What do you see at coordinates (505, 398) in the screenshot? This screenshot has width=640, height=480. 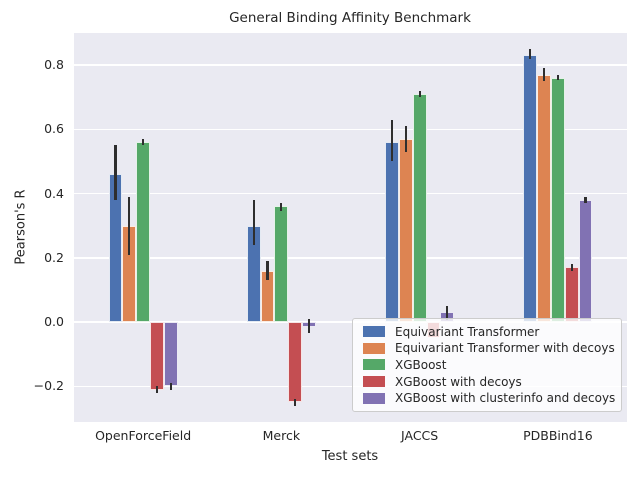 I see `legend-label: XGBoost with clusterinfo and decoys` at bounding box center [505, 398].